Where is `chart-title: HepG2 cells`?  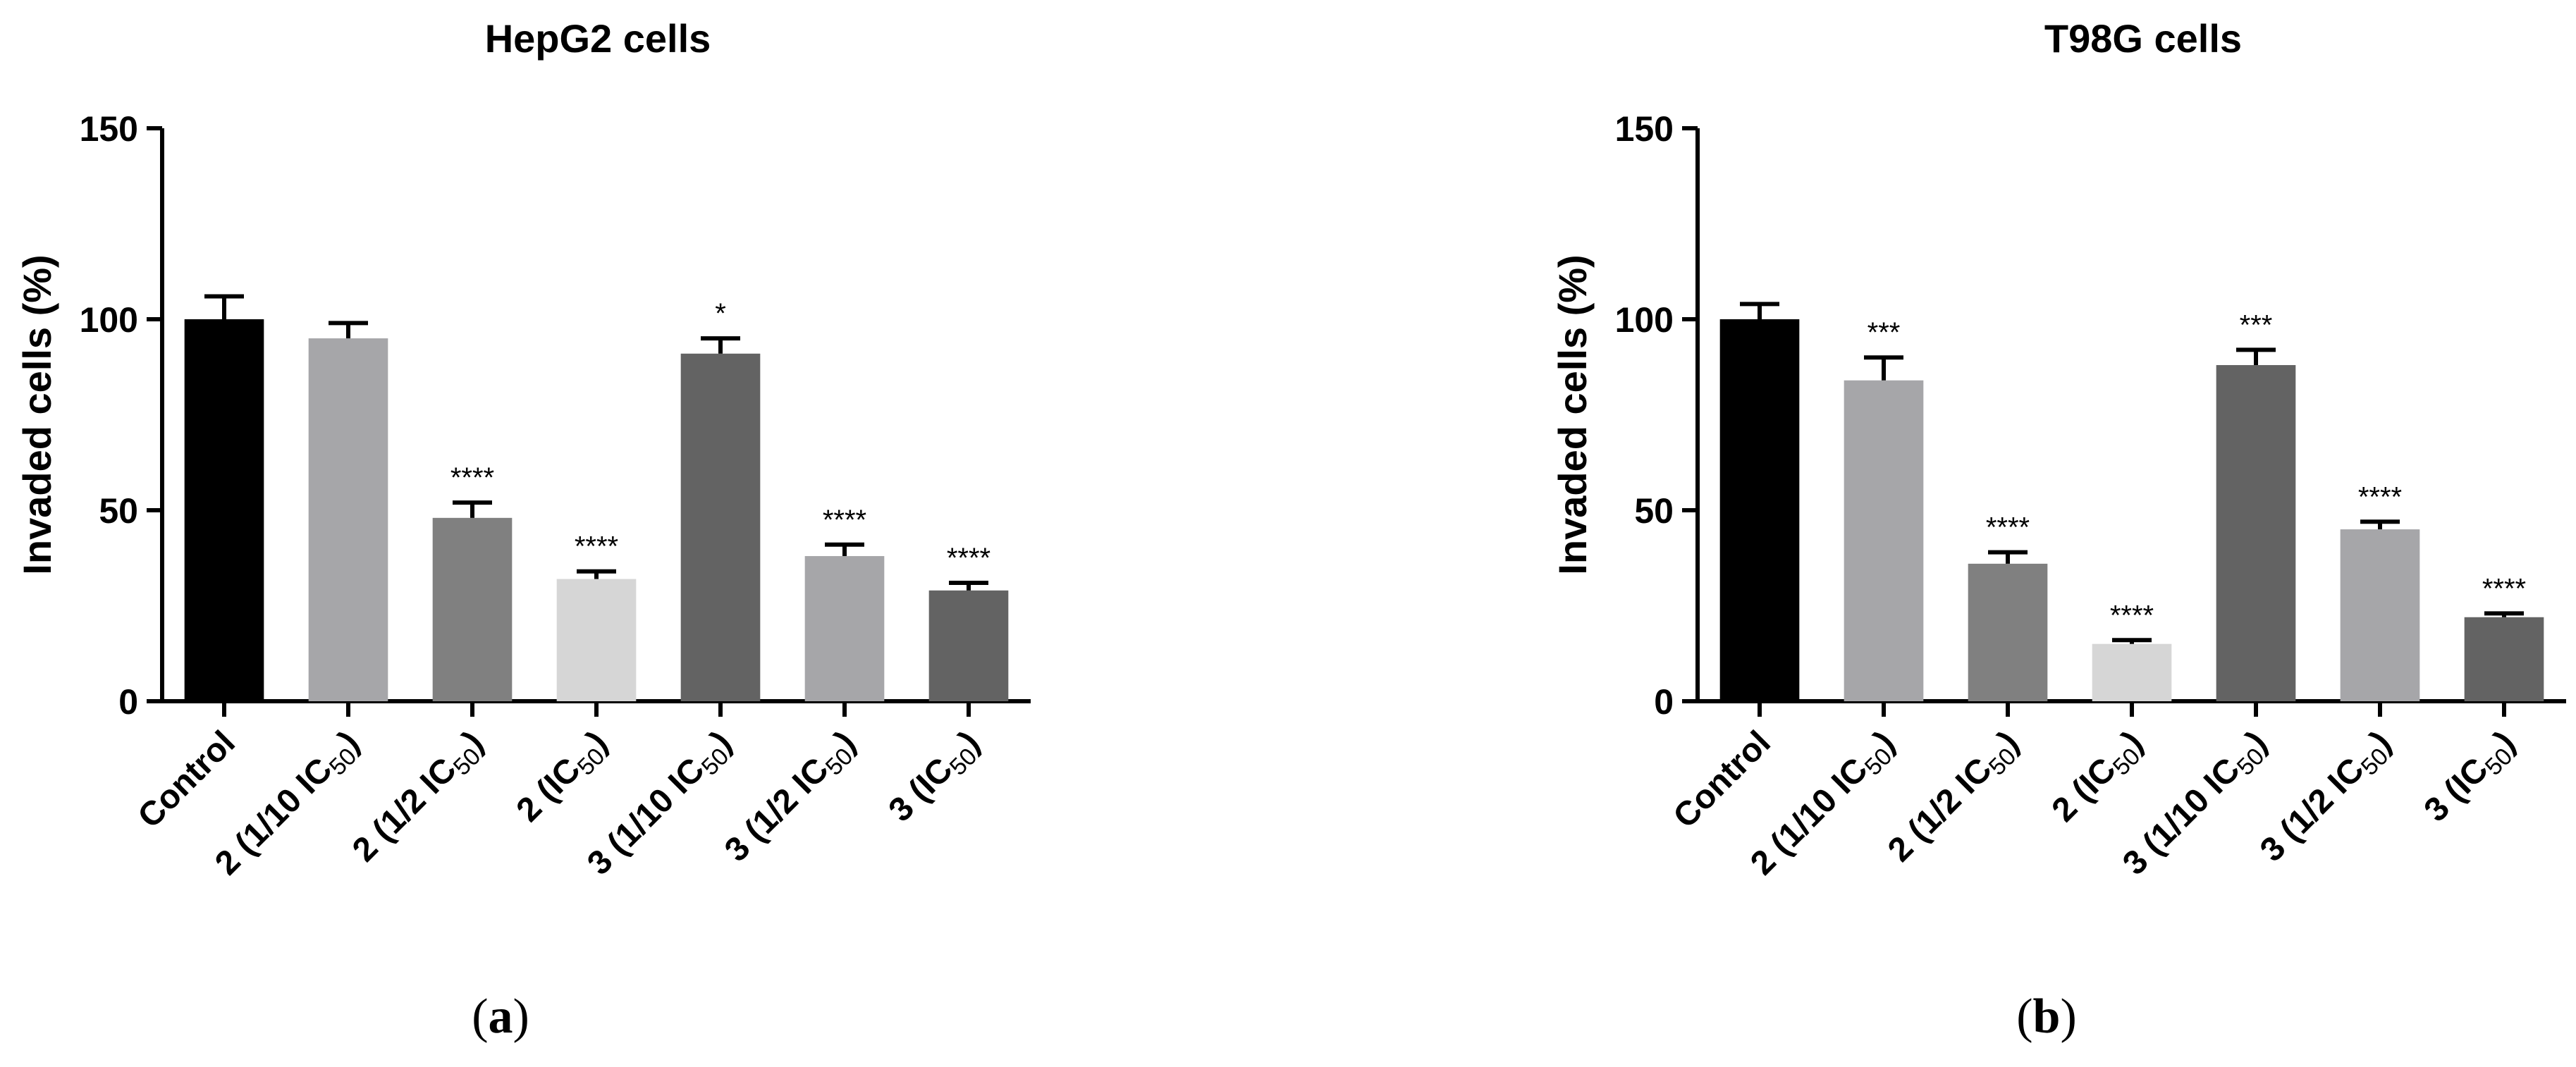
chart-title: HepG2 cells is located at coordinates (598, 39).